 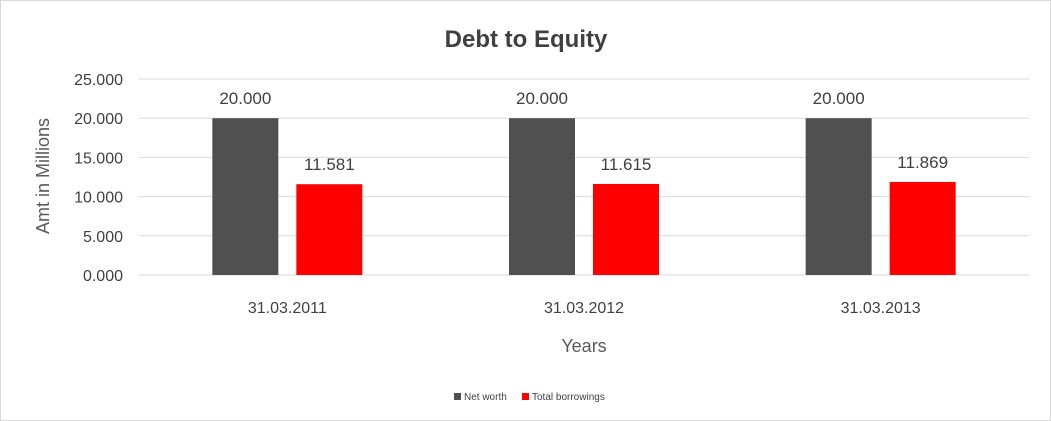 I want to click on x-tick-label: 31.03.2011, so click(x=287, y=308).